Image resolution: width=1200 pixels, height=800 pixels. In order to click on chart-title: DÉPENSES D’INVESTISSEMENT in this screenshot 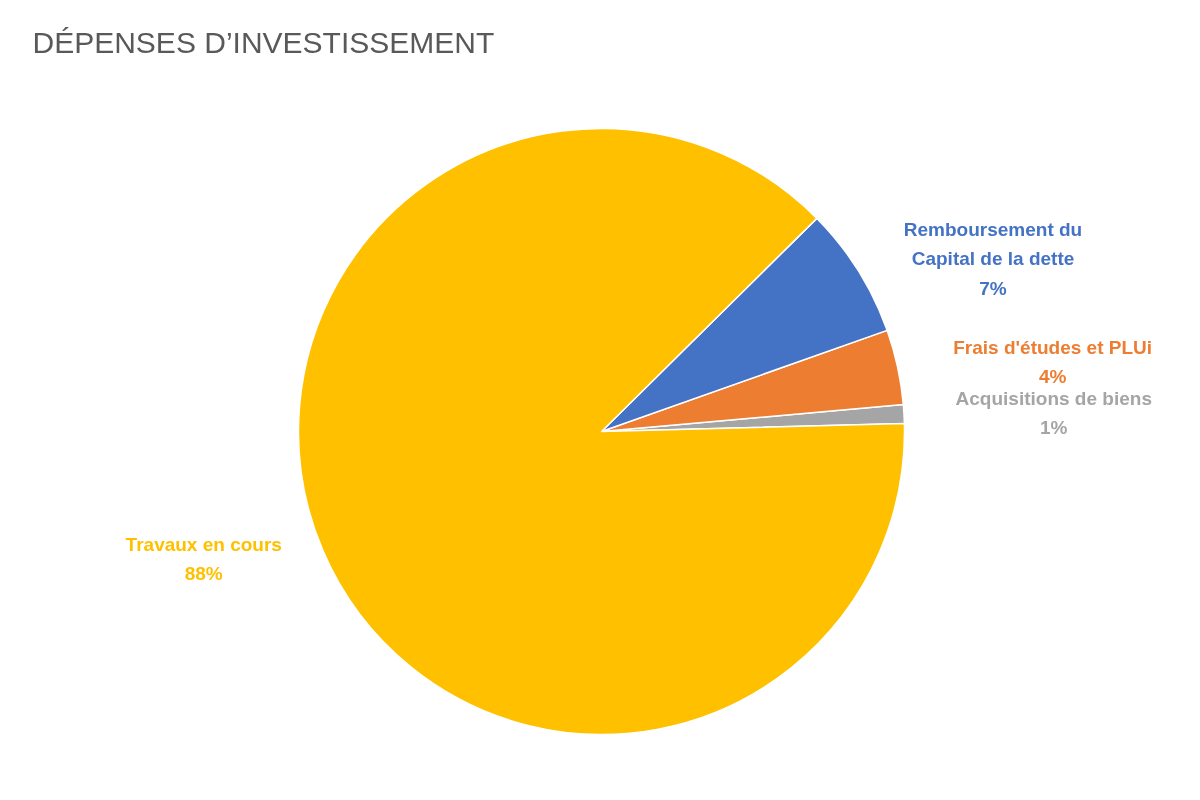, I will do `click(263, 42)`.